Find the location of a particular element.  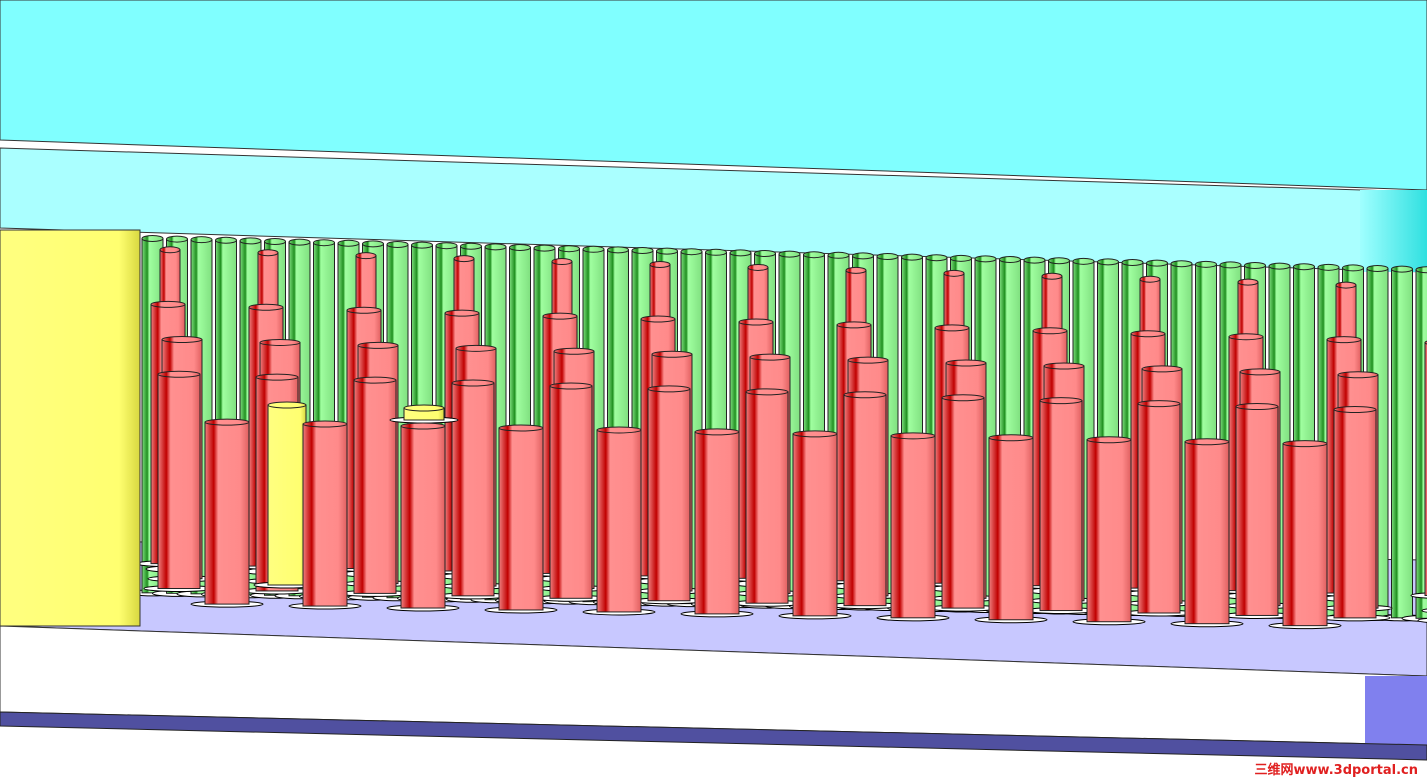

bottom-strip is located at coordinates (713, 736).